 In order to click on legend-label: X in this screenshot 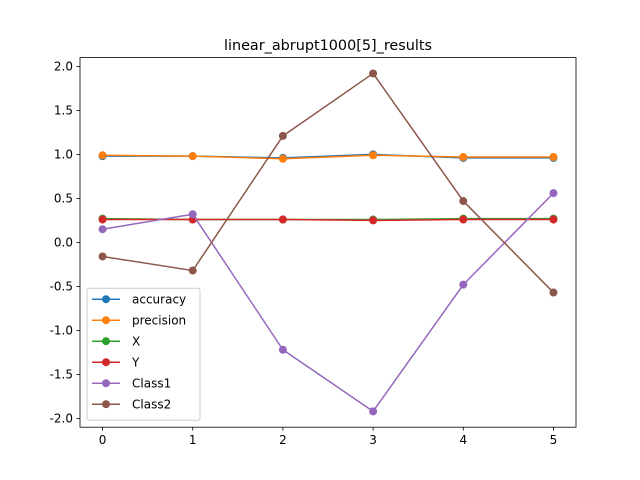, I will do `click(136, 342)`.